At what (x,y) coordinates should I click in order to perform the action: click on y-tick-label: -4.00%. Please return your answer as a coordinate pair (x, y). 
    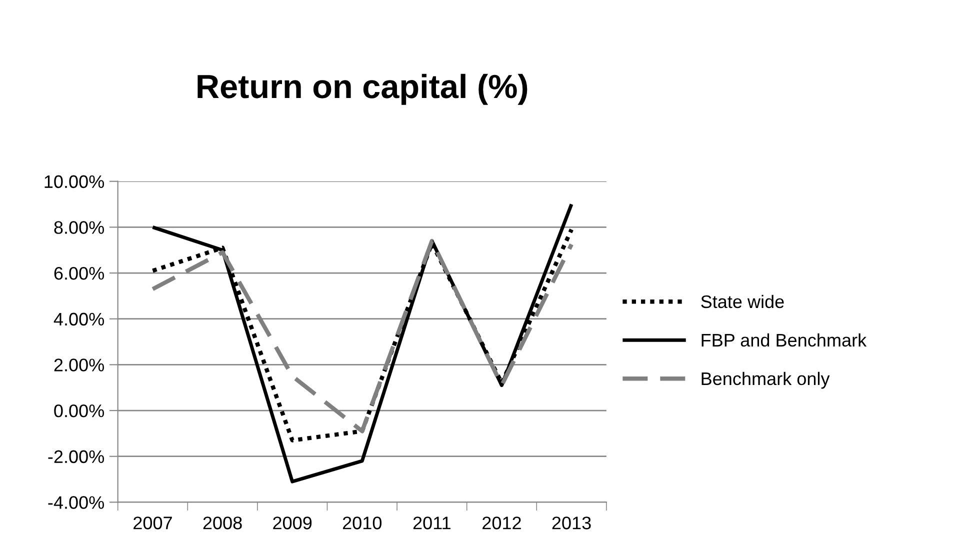
    Looking at the image, I should click on (76, 502).